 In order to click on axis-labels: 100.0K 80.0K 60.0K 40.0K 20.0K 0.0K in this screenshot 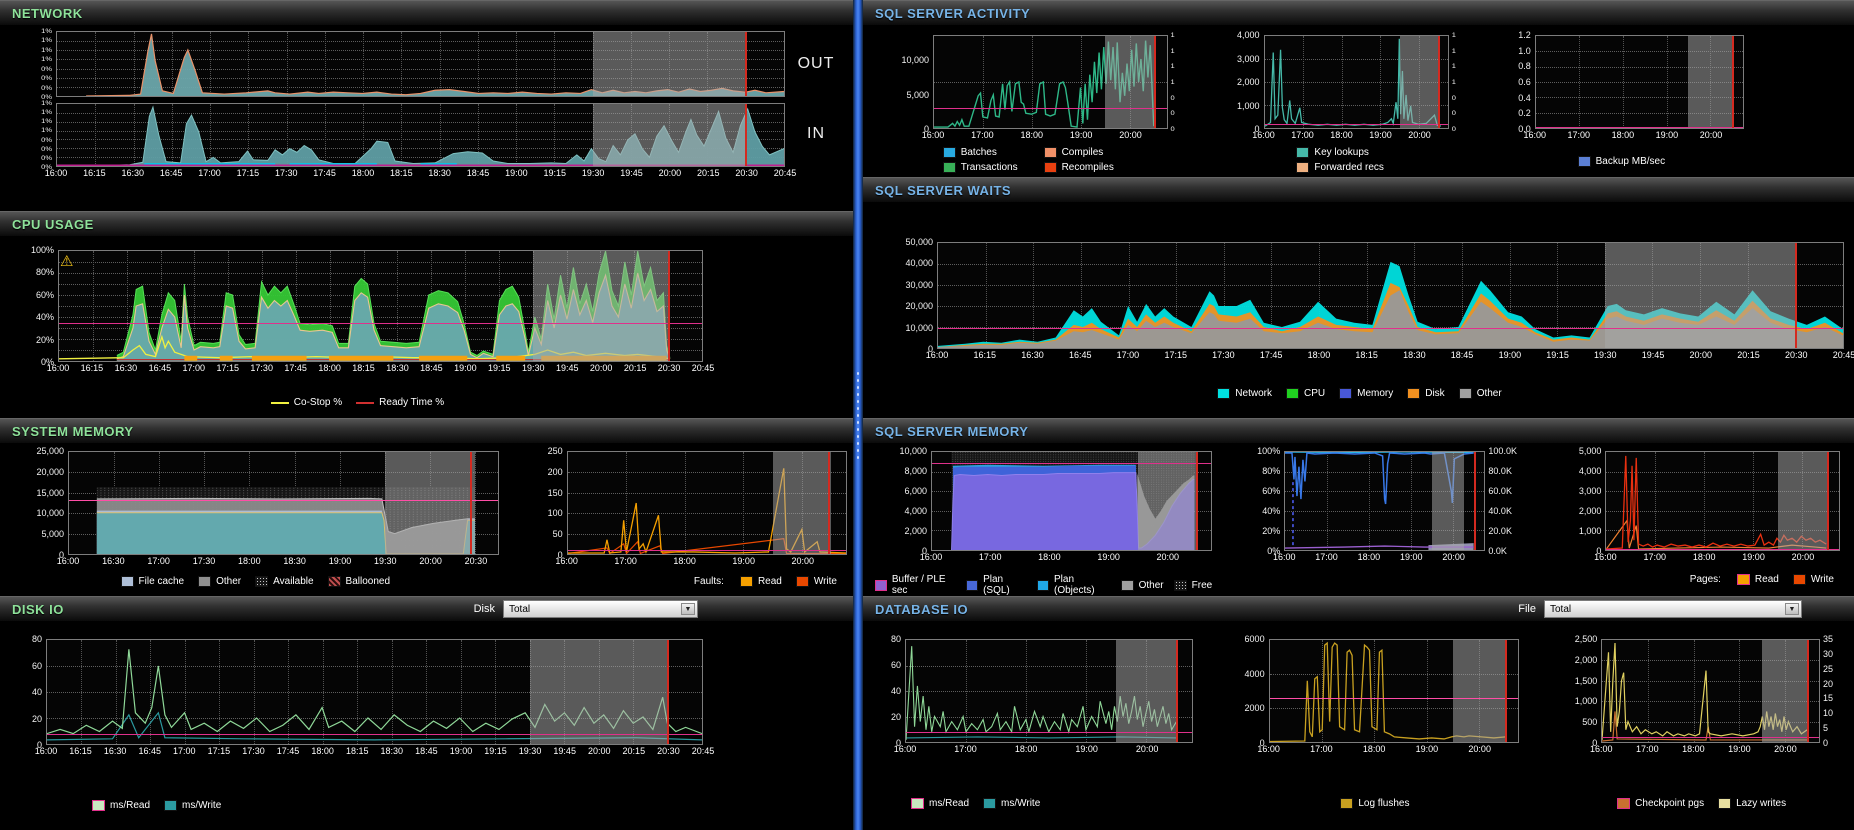, I will do `click(1502, 501)`.